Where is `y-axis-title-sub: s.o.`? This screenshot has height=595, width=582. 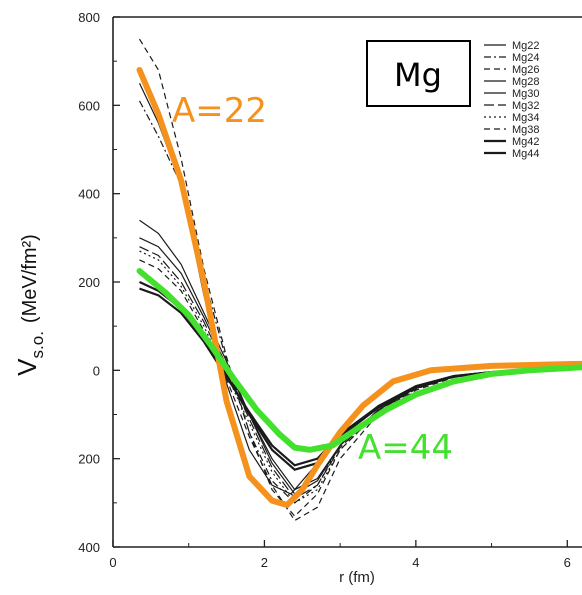 y-axis-title-sub: s.o. is located at coordinates (37, 344).